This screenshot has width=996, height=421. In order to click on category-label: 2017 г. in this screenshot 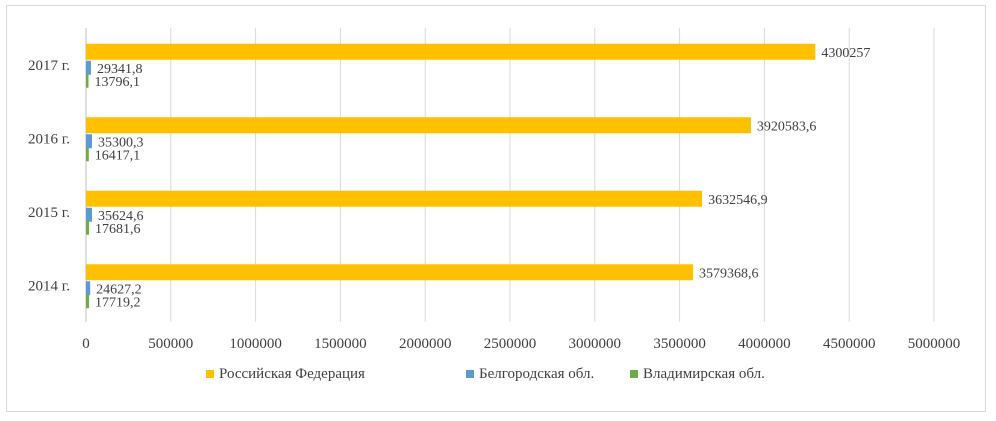, I will do `click(49, 66)`.